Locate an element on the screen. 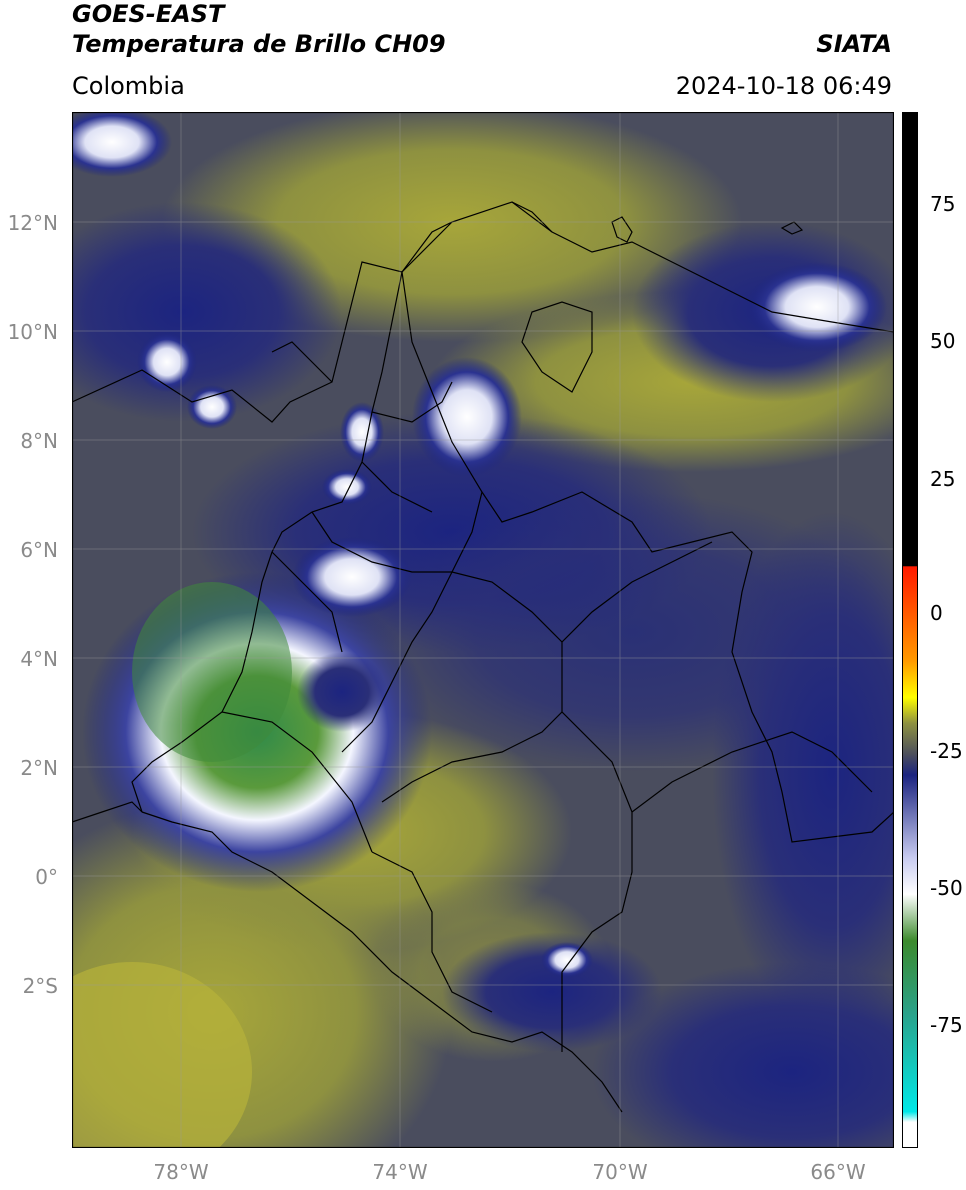 The width and height of the screenshot is (966, 1190). lat-tick-label: 8°N is located at coordinates (39, 441).